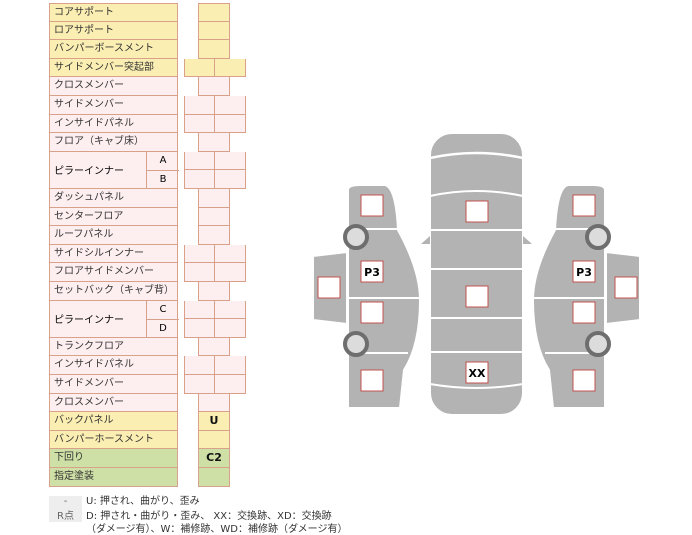 The image size is (692, 535). Describe the element at coordinates (113, 272) in the screenshot. I see `row-label: フロアサイドメンバー` at that location.